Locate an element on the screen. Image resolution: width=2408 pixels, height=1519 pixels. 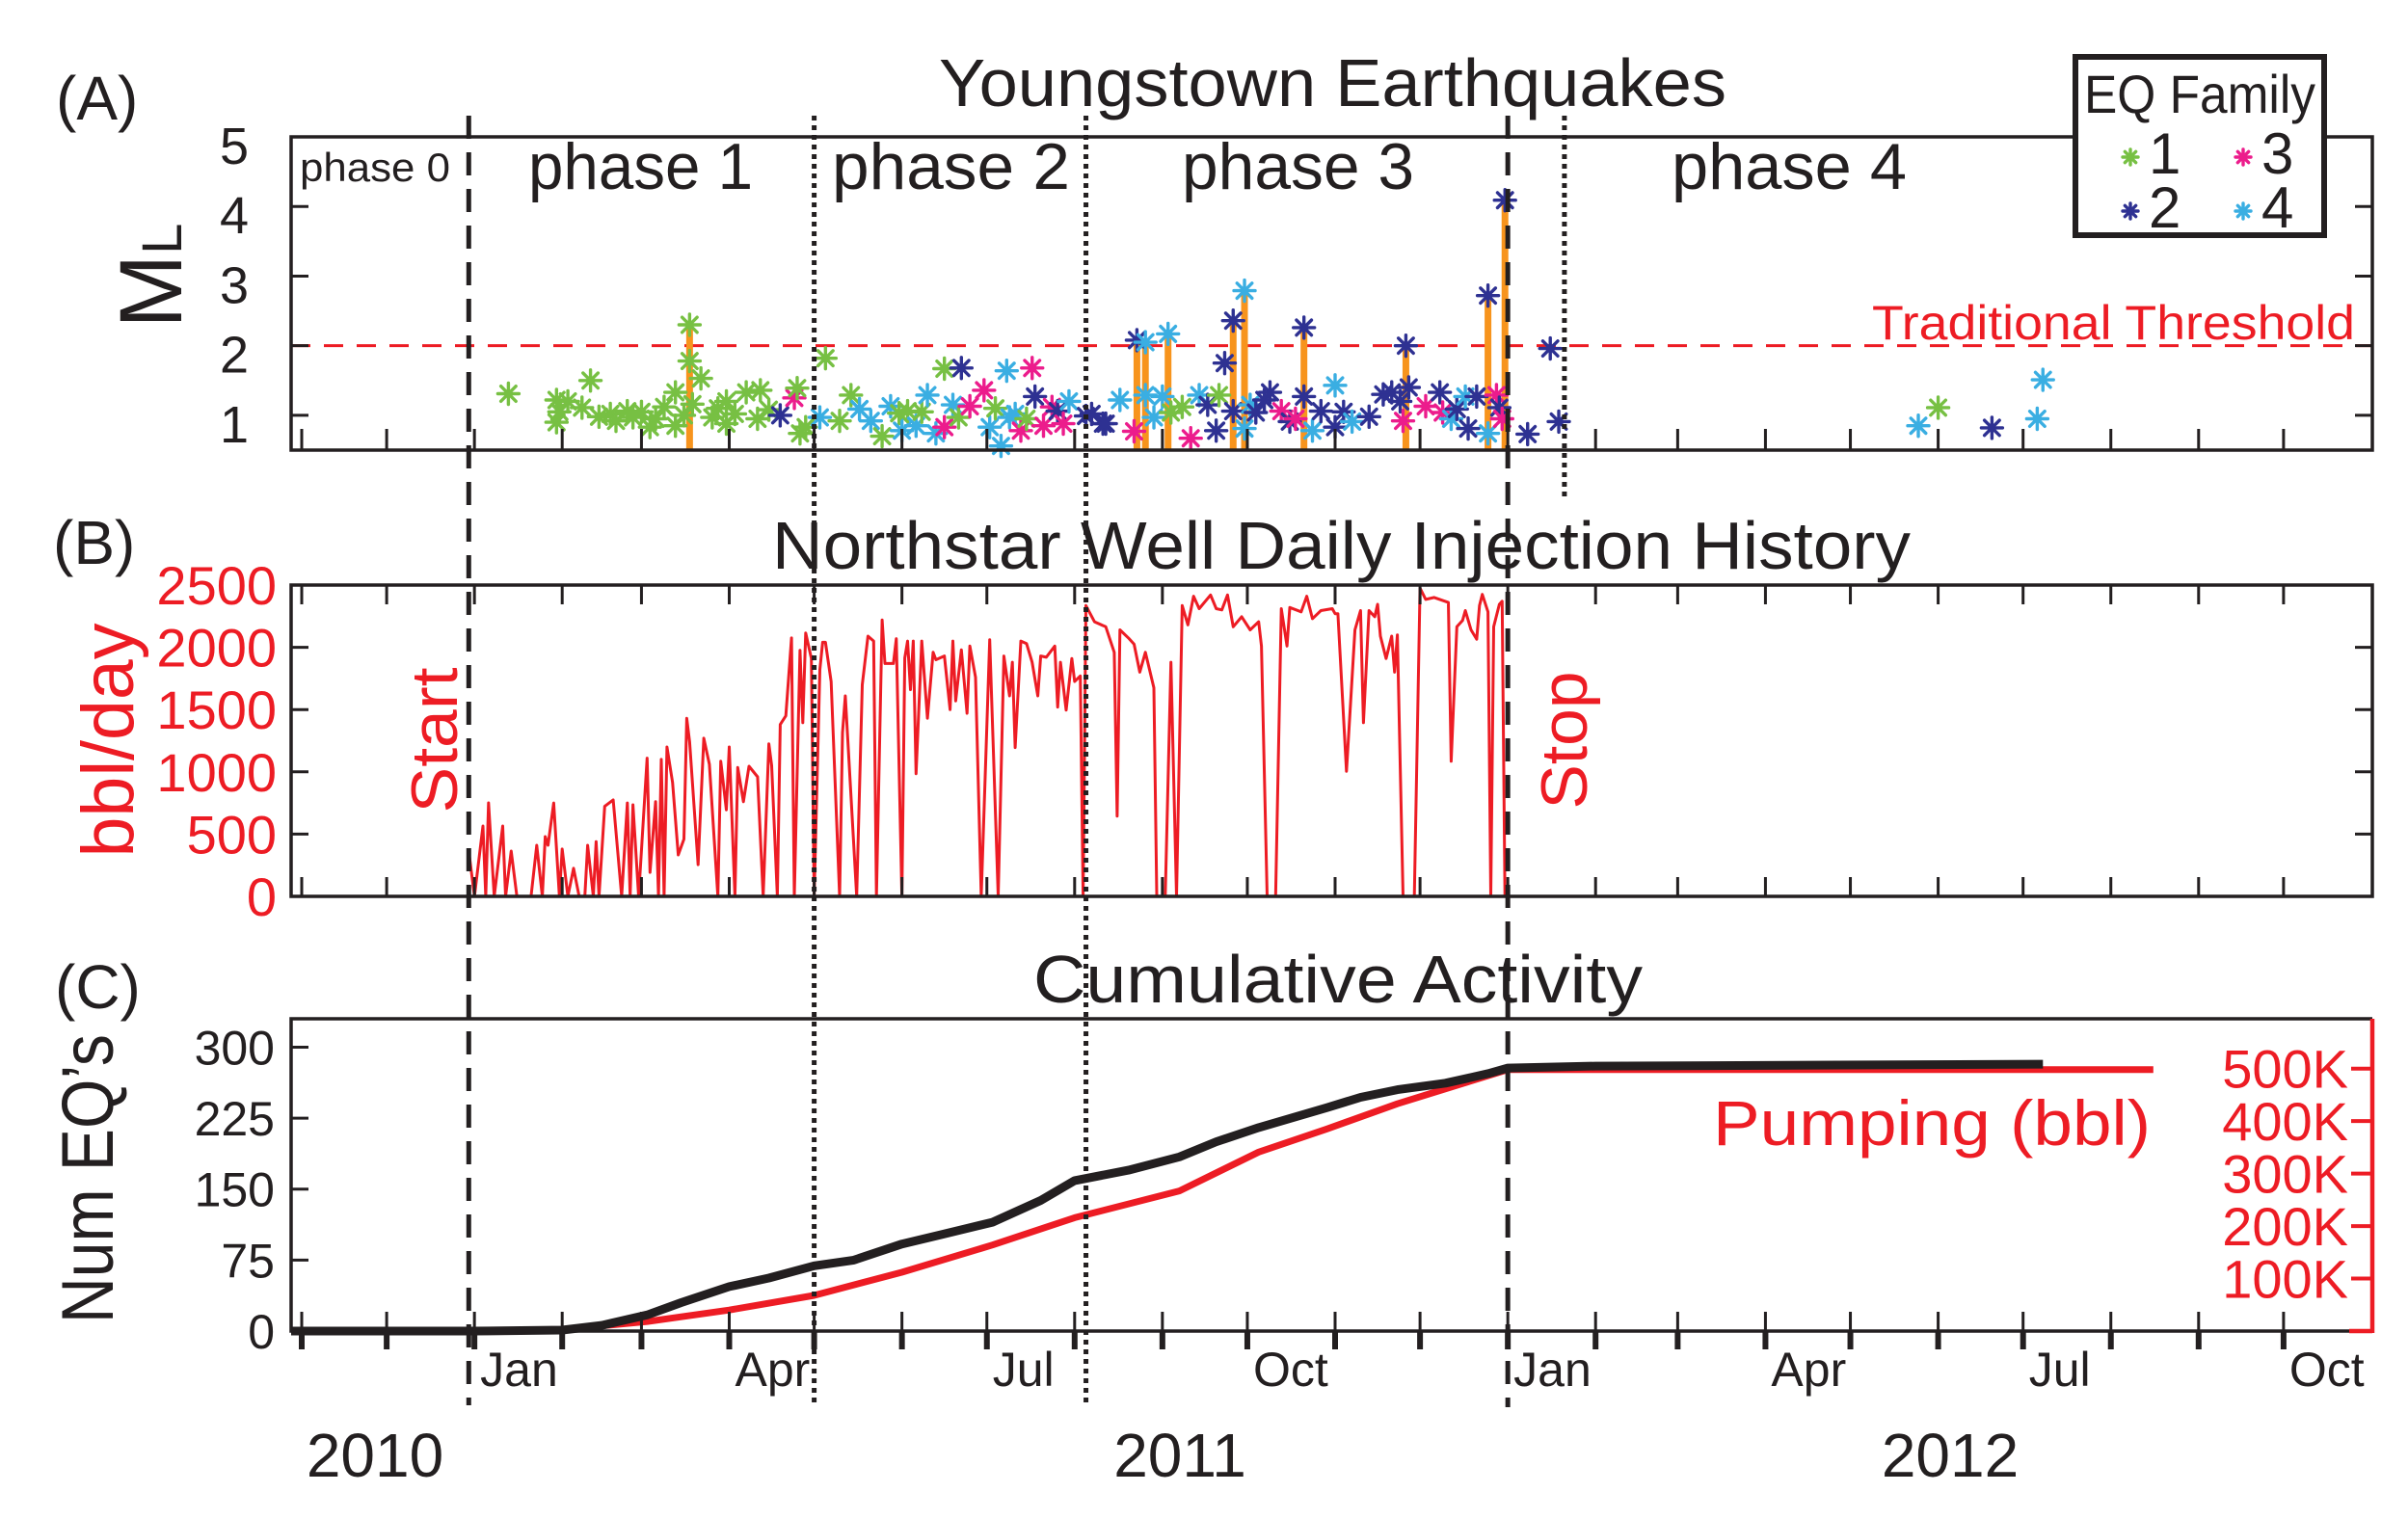
ylabel-main: M is located at coordinates (151, 291).